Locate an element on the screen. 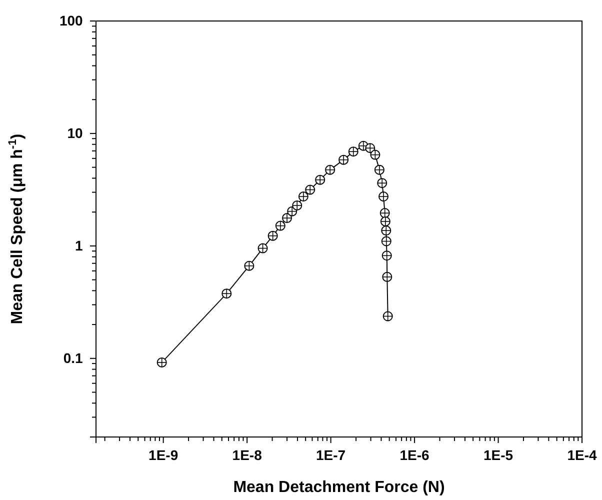 The height and width of the screenshot is (500, 602). y-tick-label: 1 is located at coordinates (79, 245).